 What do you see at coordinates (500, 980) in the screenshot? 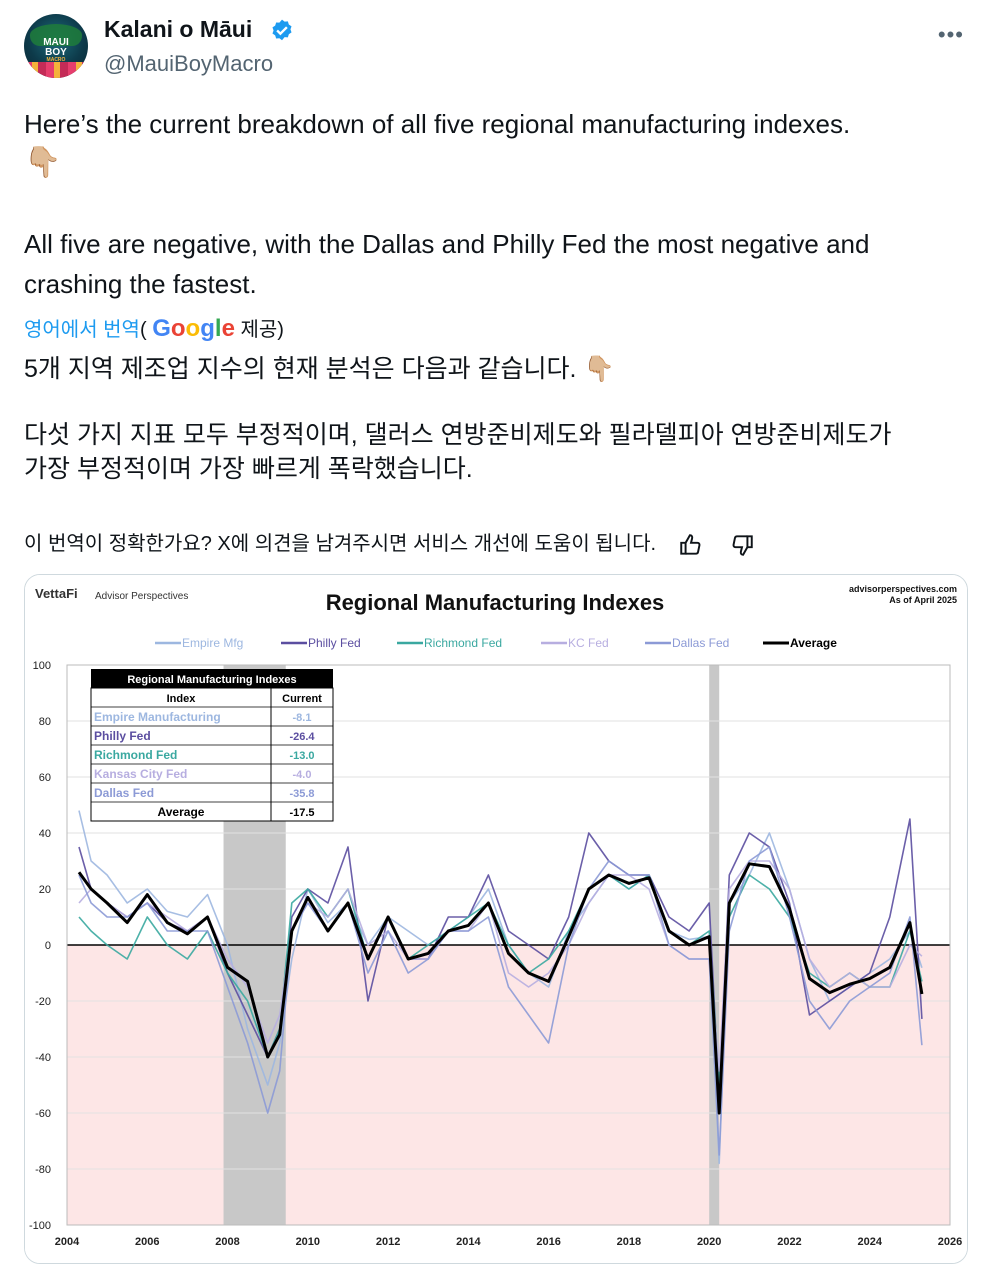
I see `series-line-richmond-fed` at bounding box center [500, 980].